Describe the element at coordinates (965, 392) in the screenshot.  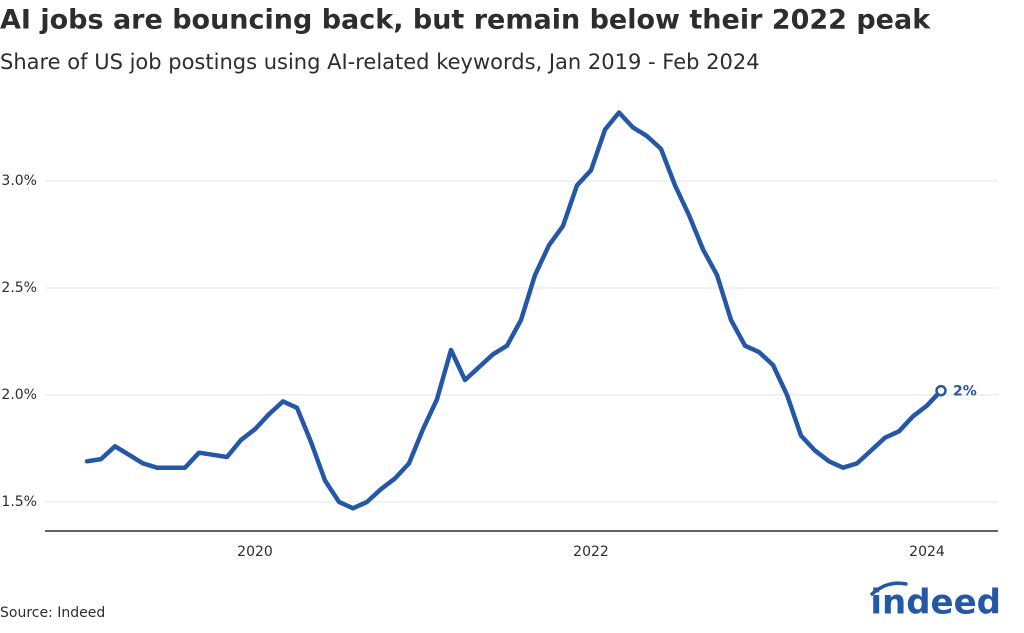
I see `data-label: 2%` at that location.